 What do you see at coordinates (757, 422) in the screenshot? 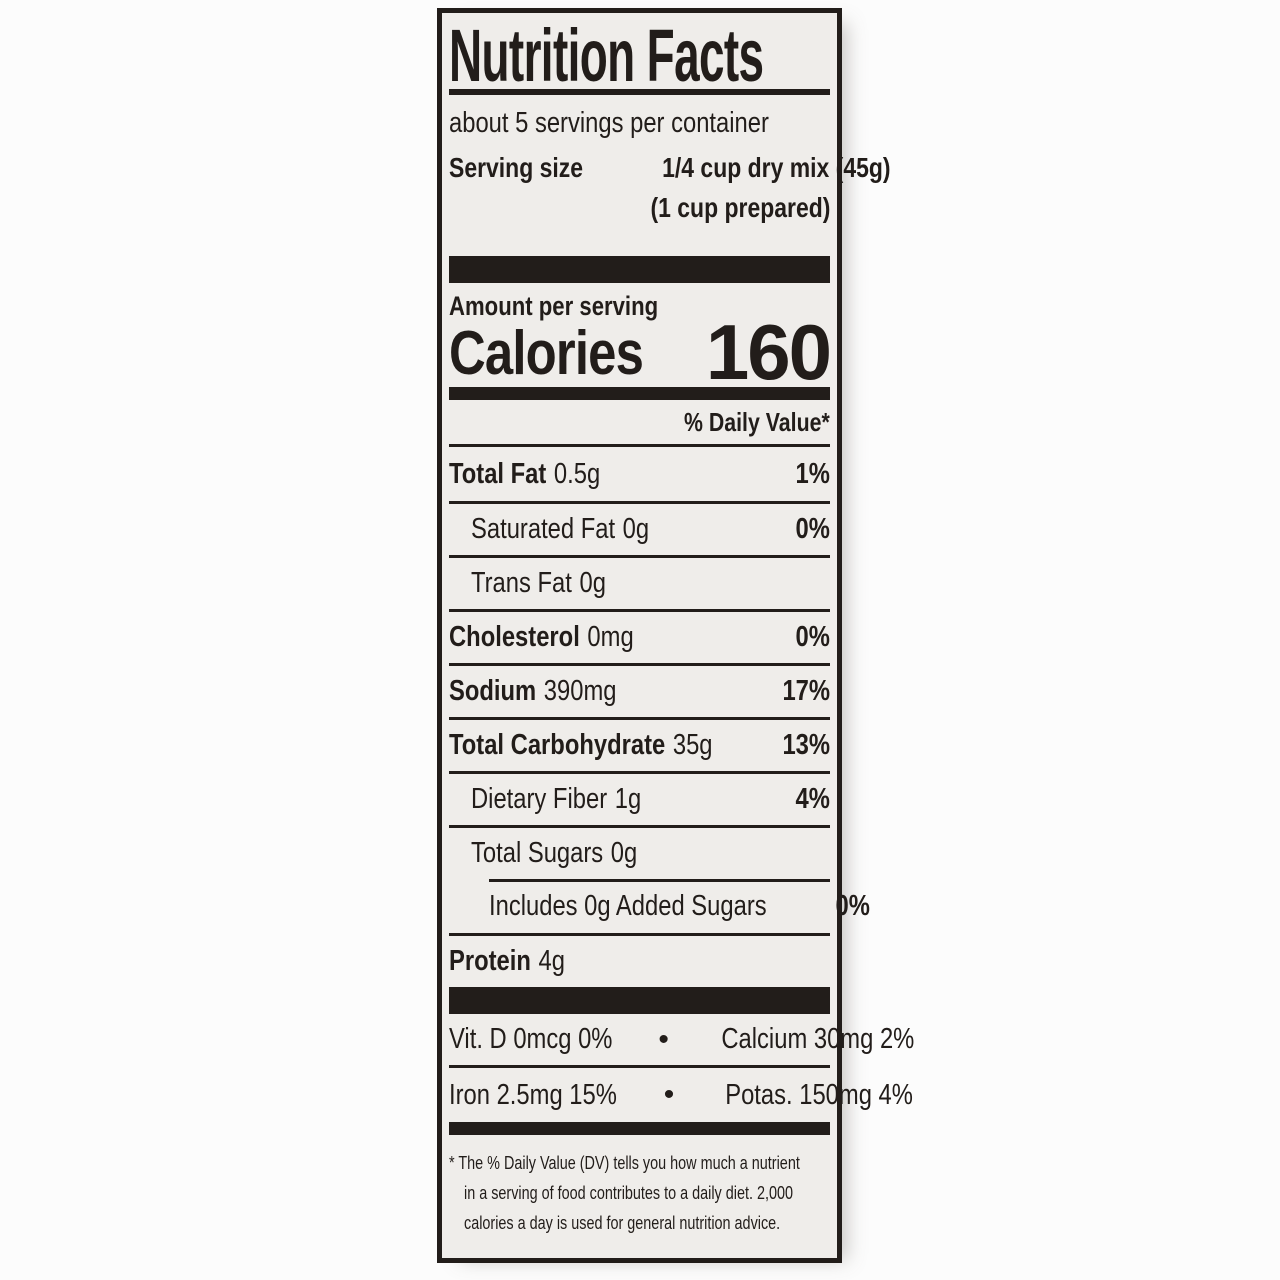
I see `daily-value-header: % Daily Value*` at bounding box center [757, 422].